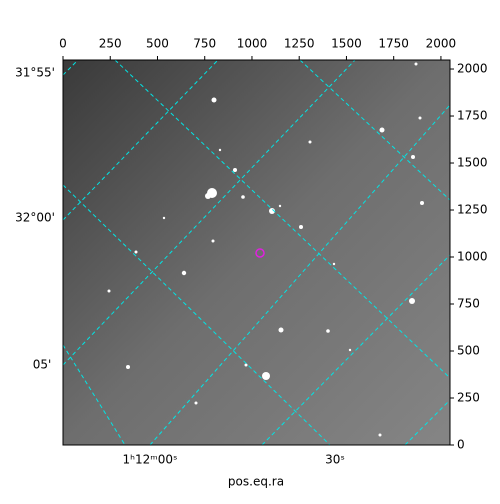 The image size is (500, 504). What do you see at coordinates (63, 44) in the screenshot?
I see `x-tick-label: 0` at bounding box center [63, 44].